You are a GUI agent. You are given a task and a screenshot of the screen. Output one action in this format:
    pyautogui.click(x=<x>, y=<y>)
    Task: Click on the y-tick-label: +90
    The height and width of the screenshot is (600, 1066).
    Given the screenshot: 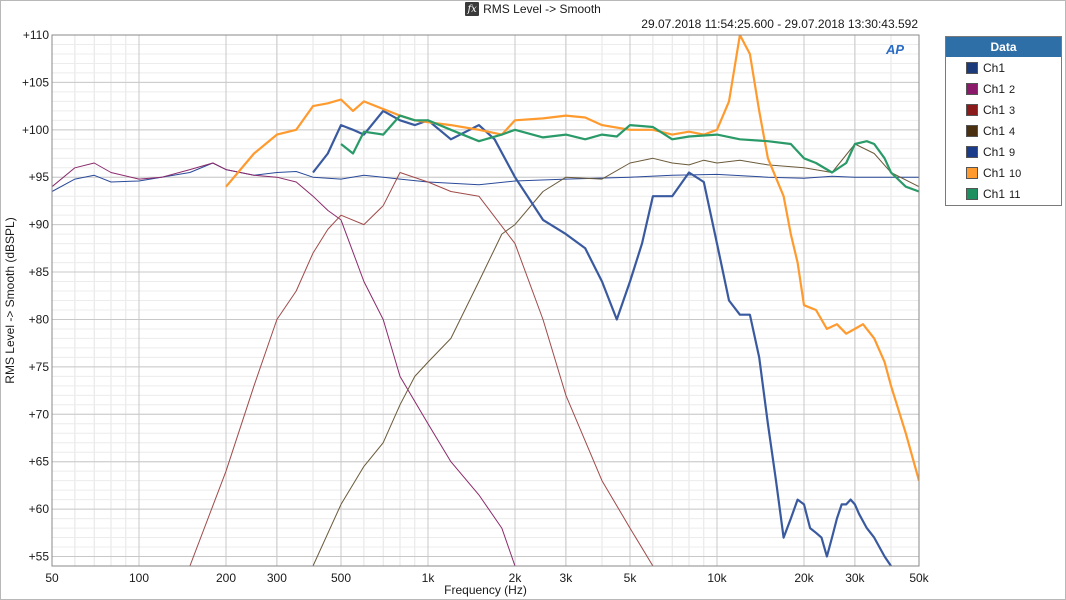 What is the action you would take?
    pyautogui.click(x=39, y=225)
    